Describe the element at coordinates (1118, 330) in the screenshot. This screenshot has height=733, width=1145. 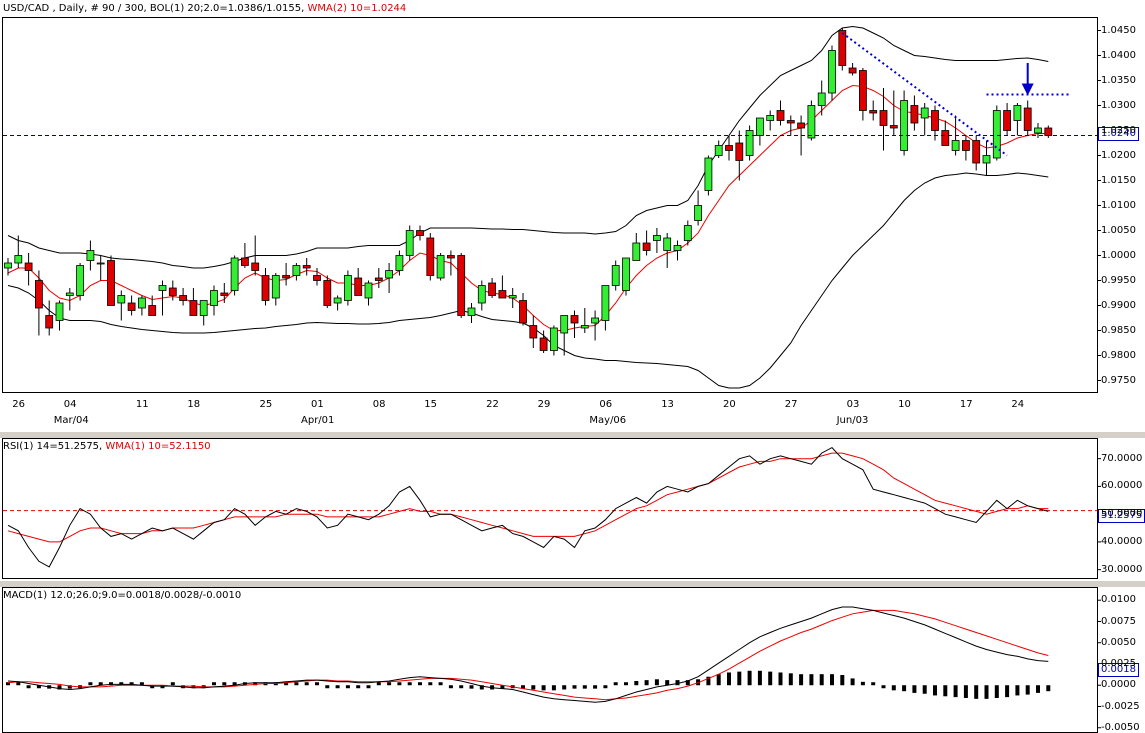
I see `main-tick-label: 0.9850` at that location.